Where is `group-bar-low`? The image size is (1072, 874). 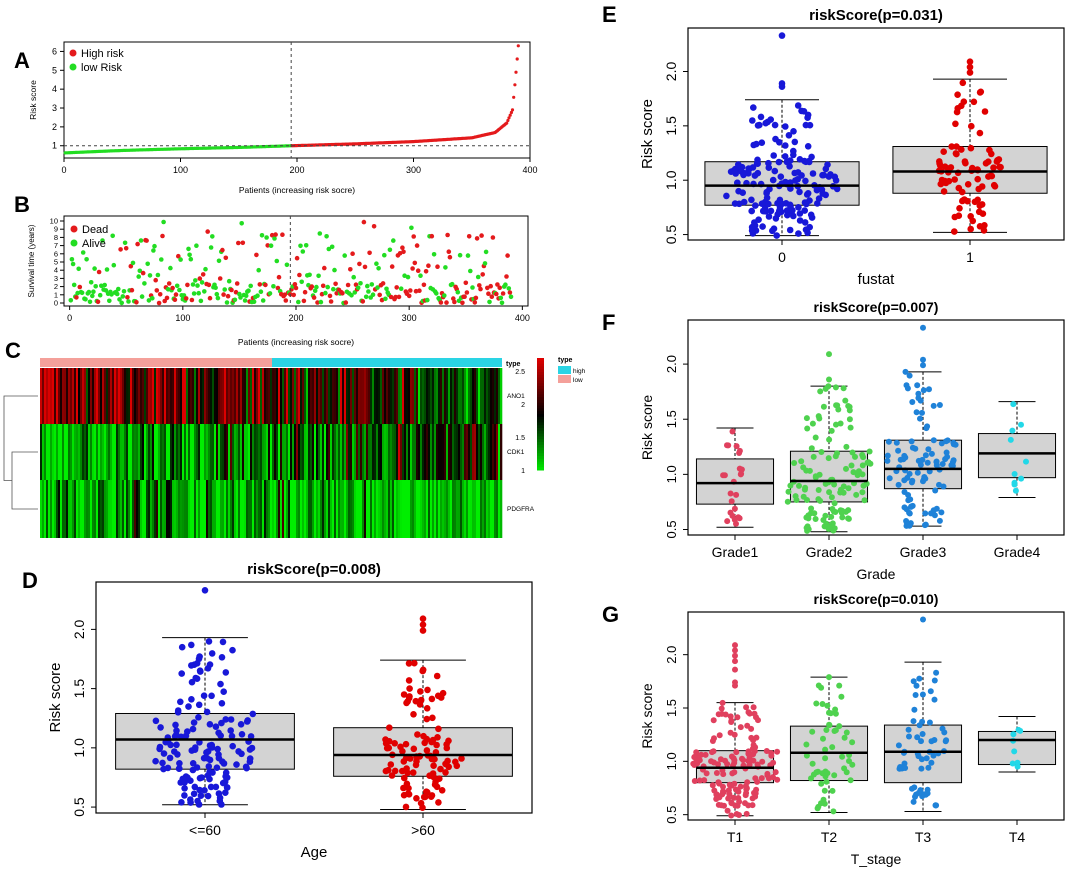 group-bar-low is located at coordinates (156, 362).